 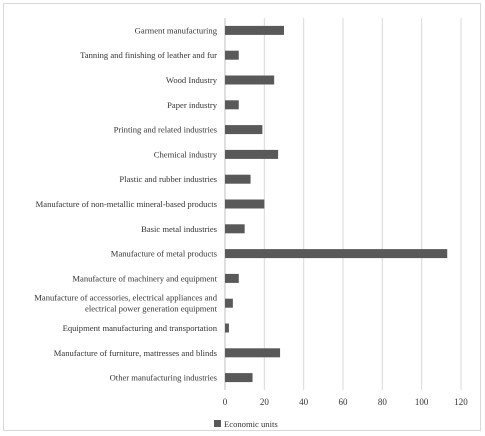 I want to click on x-tick-label: 0, so click(x=225, y=402).